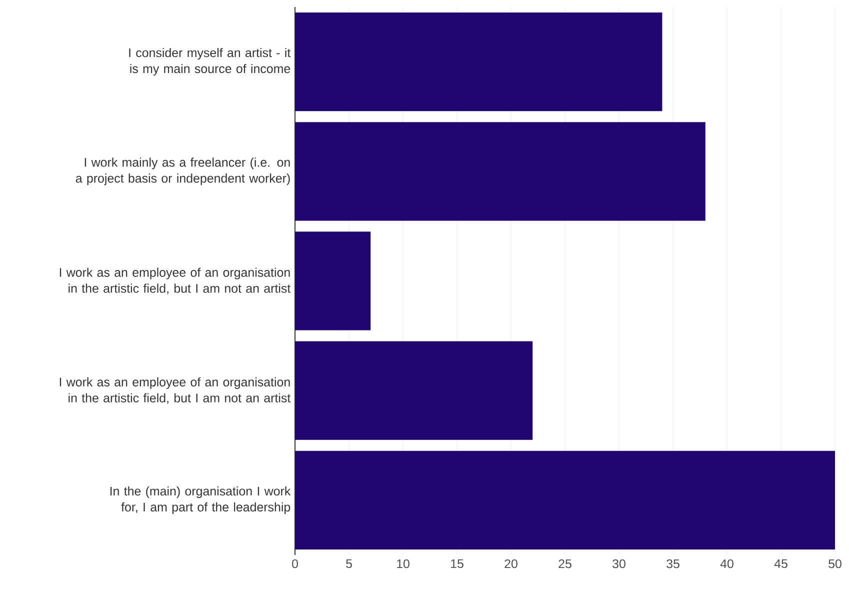 The height and width of the screenshot is (593, 849). I want to click on x-tick-label: 15, so click(457, 563).